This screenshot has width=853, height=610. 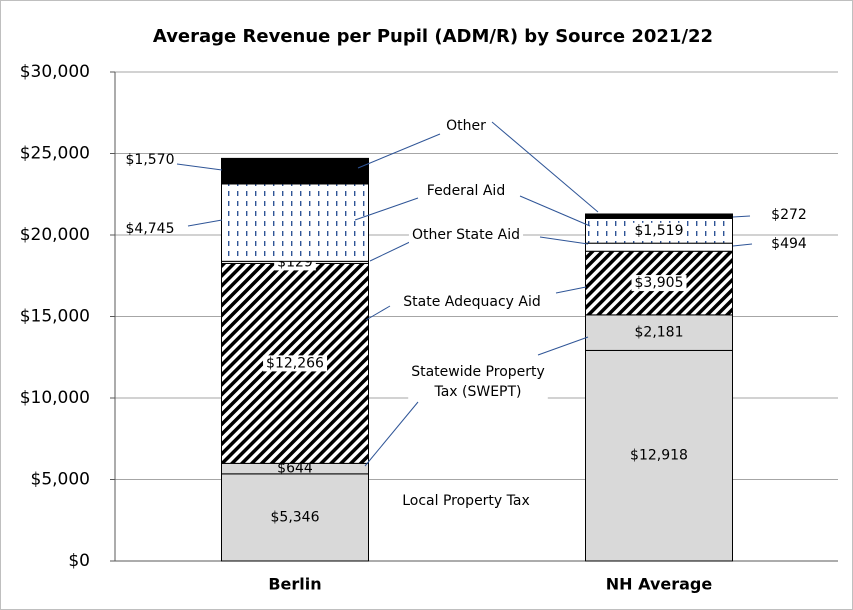 What do you see at coordinates (659, 584) in the screenshot?
I see `x-tick-label: NH Average` at bounding box center [659, 584].